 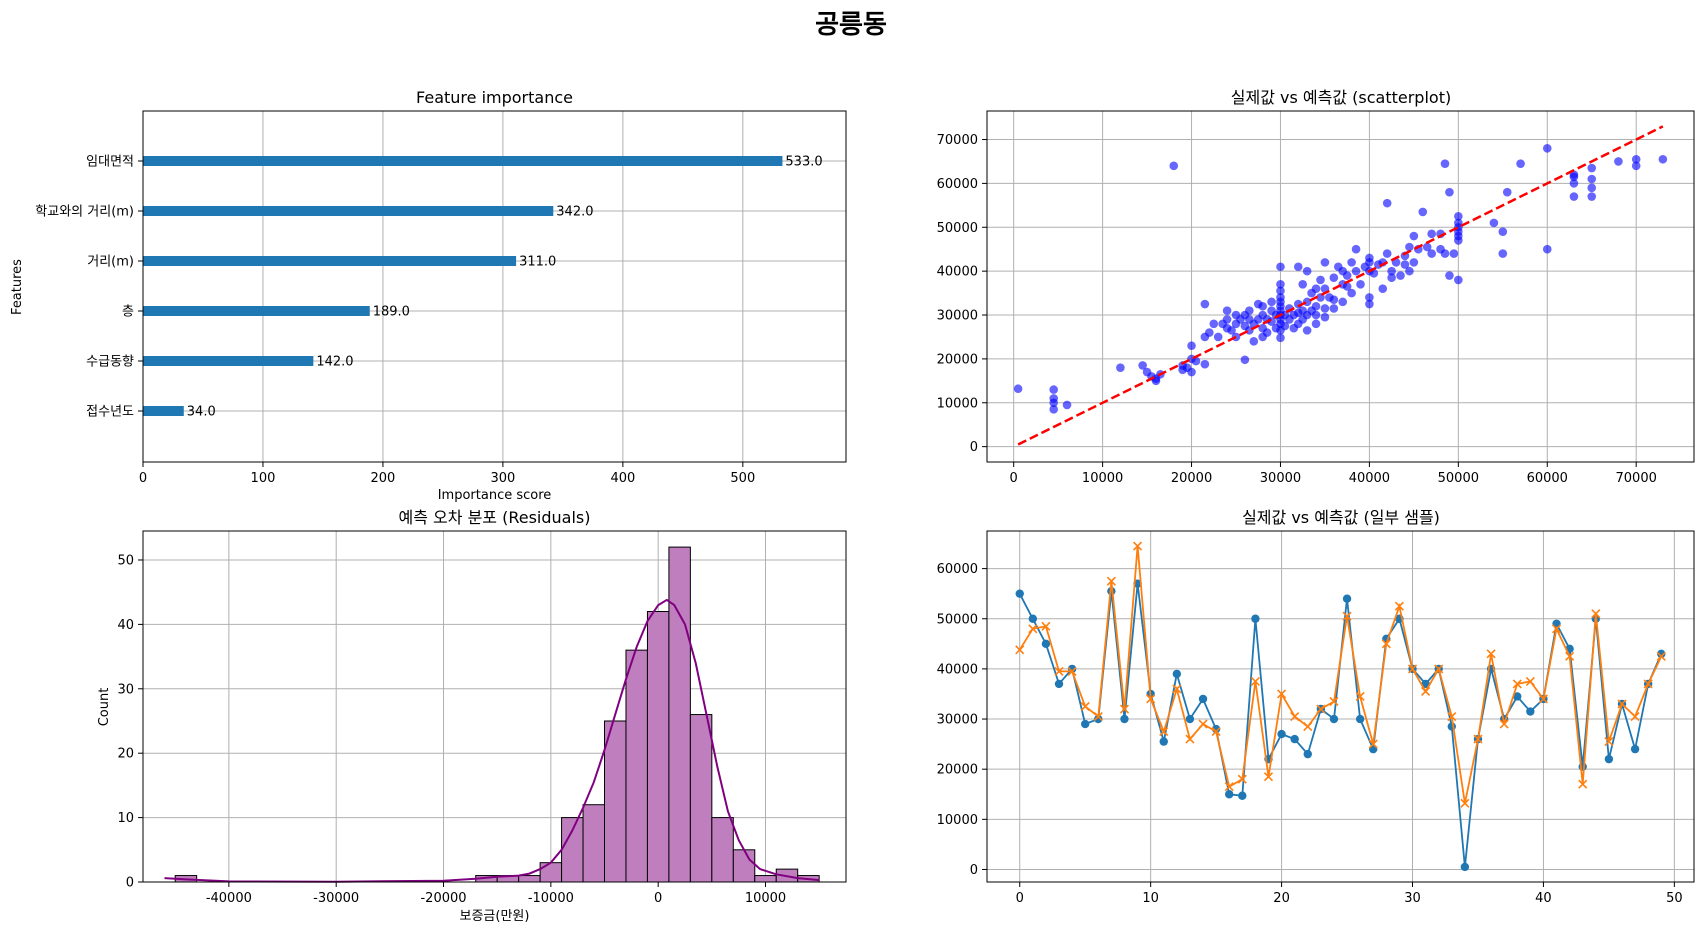 I want to click on residuals-ytick-label: 0, so click(x=130, y=883).